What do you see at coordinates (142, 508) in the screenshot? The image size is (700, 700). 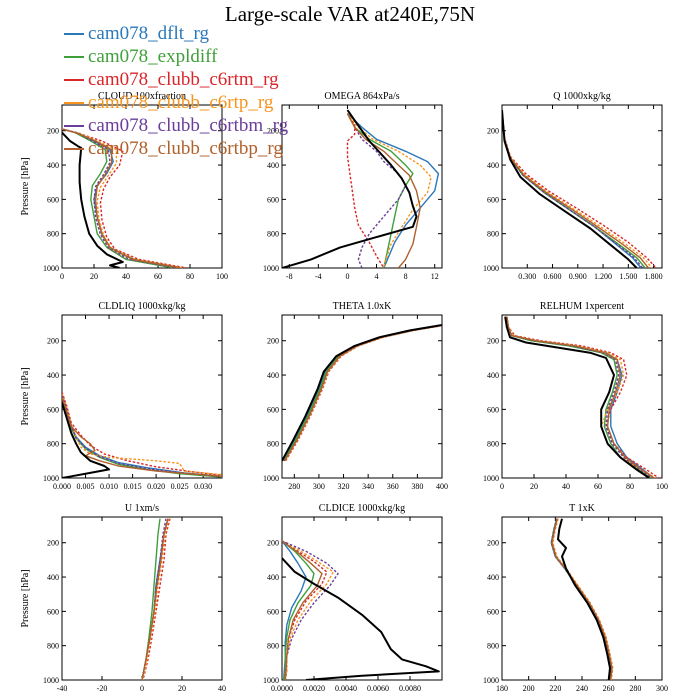 I see `panel-title: U 1xm/s` at bounding box center [142, 508].